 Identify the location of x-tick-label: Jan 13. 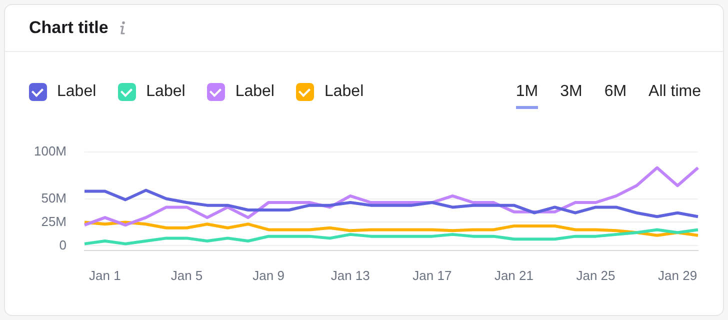
(350, 275).